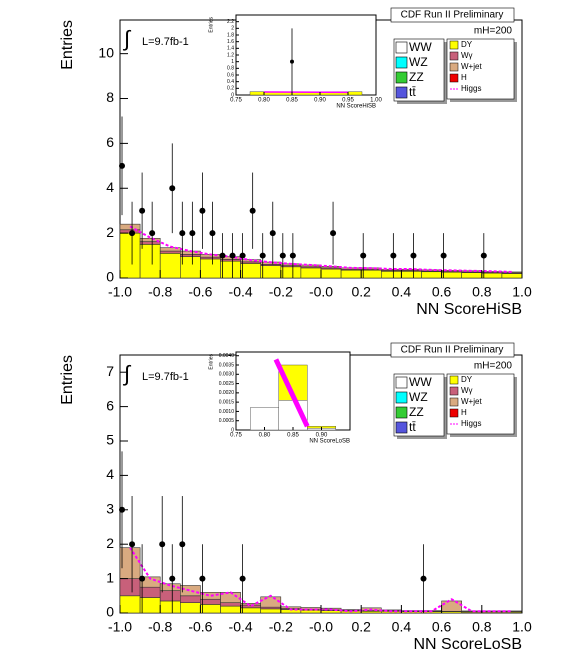  I want to click on legend-label: WZ, so click(418, 397).